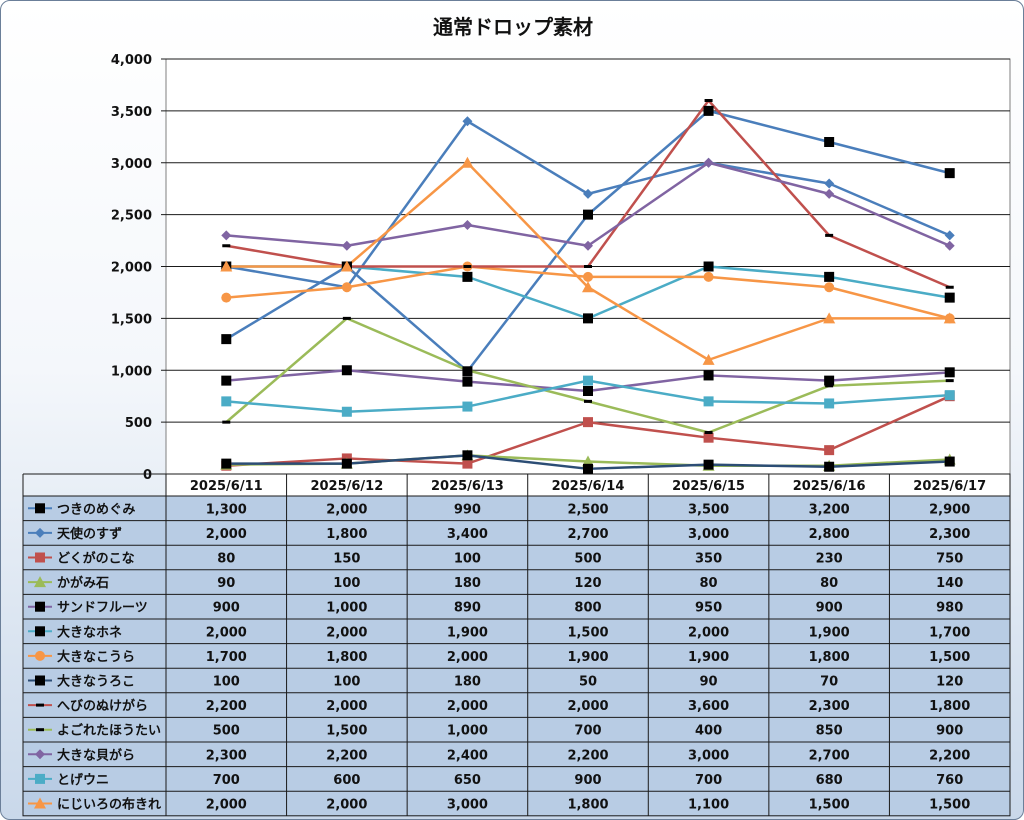 This screenshot has width=1024, height=820. What do you see at coordinates (131, 319) in the screenshot?
I see `y-tick-label: 1,500` at bounding box center [131, 319].